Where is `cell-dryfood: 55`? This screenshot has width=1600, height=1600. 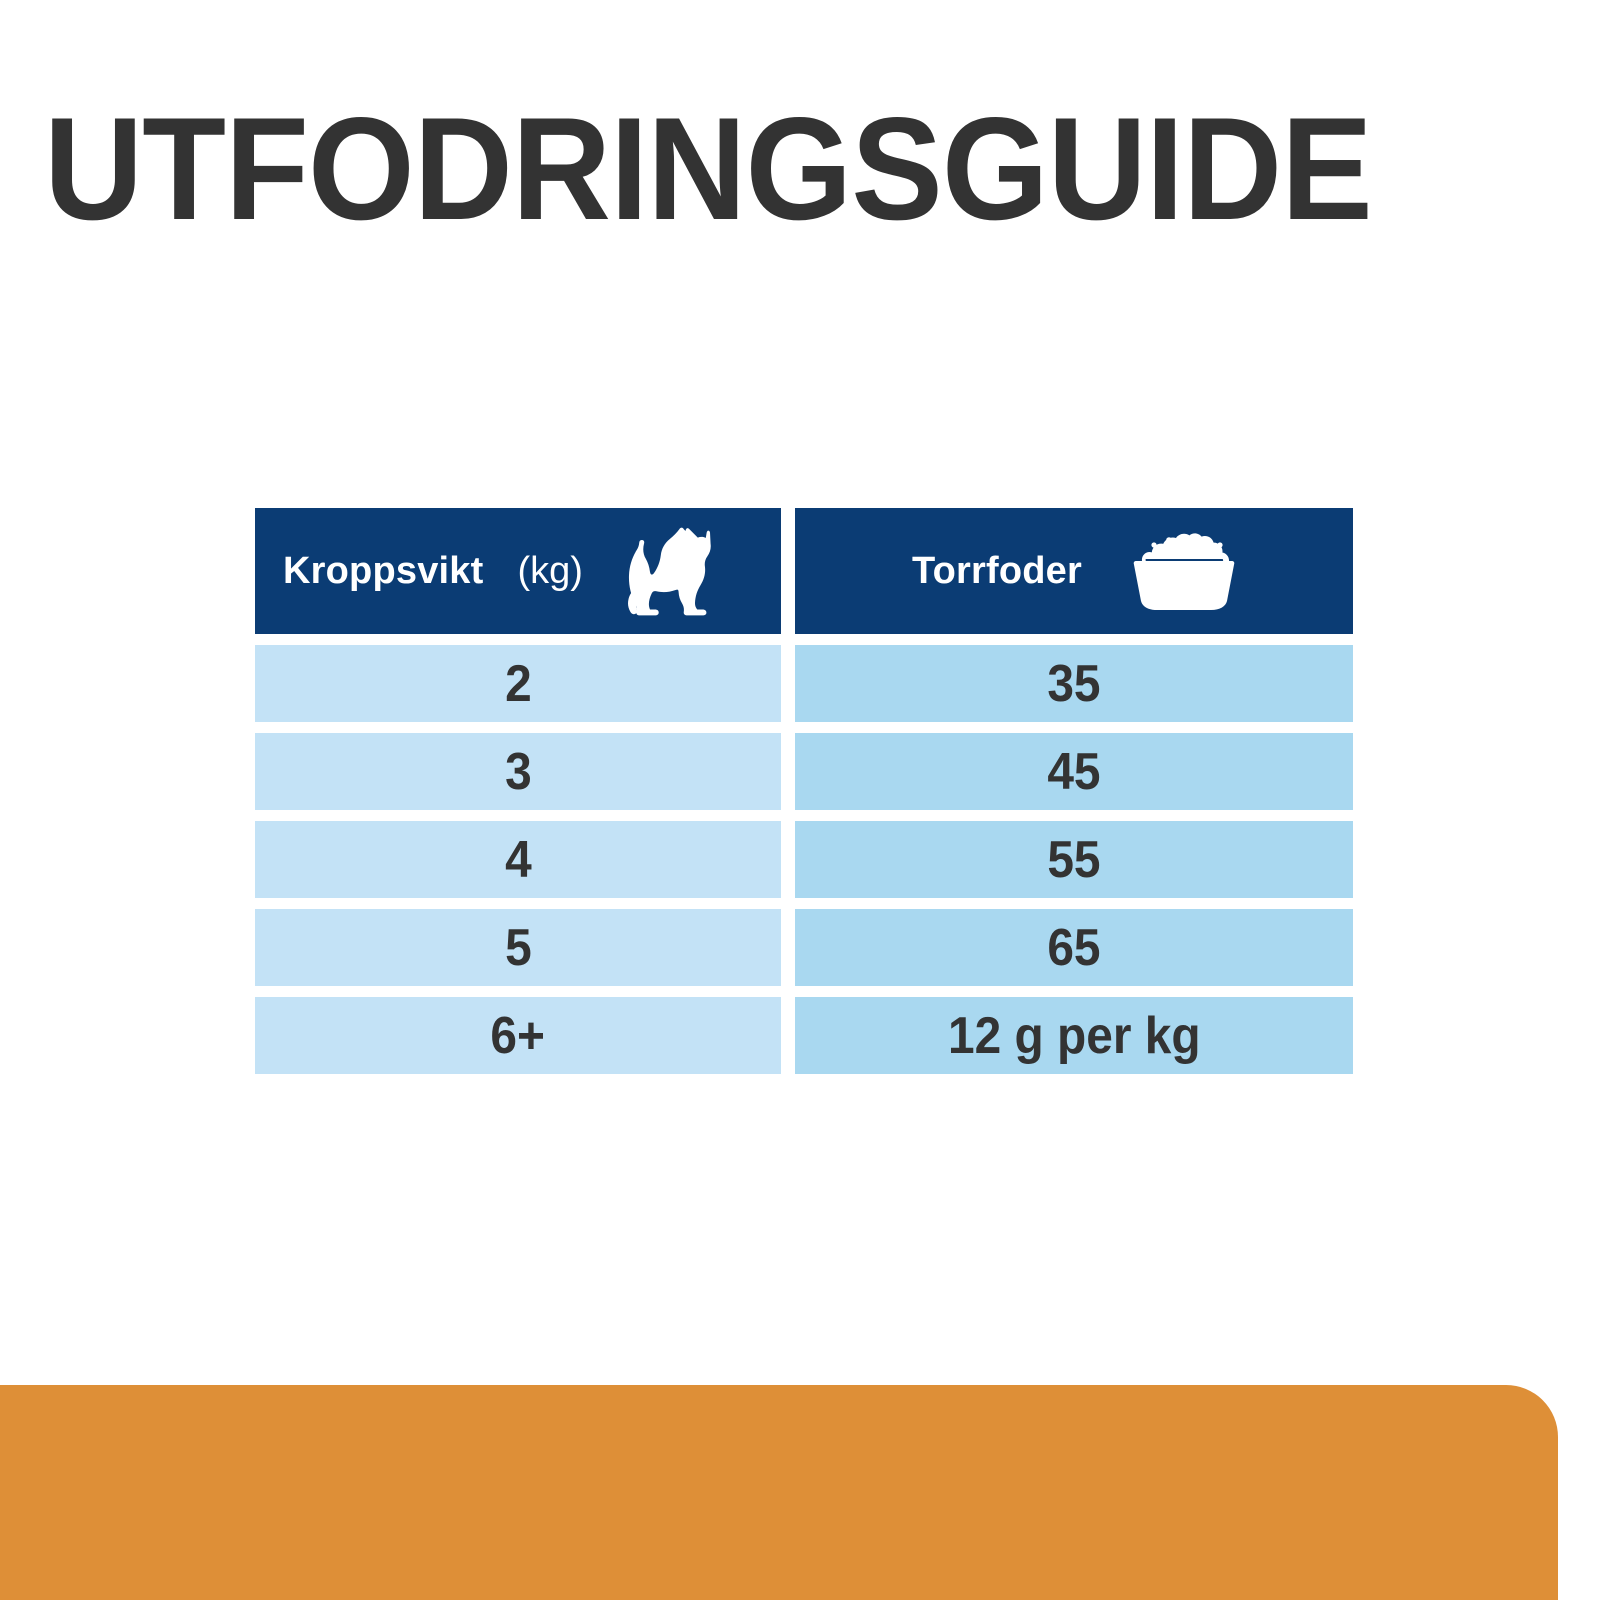 cell-dryfood: 55 is located at coordinates (1074, 859).